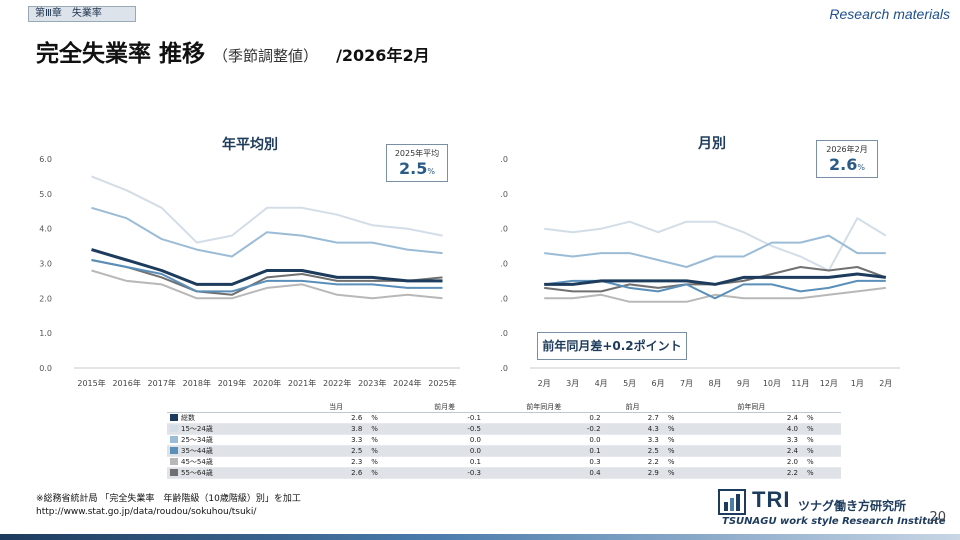 The height and width of the screenshot is (540, 960). I want to click on title-subtitle: （季節調整値）, so click(266, 56).